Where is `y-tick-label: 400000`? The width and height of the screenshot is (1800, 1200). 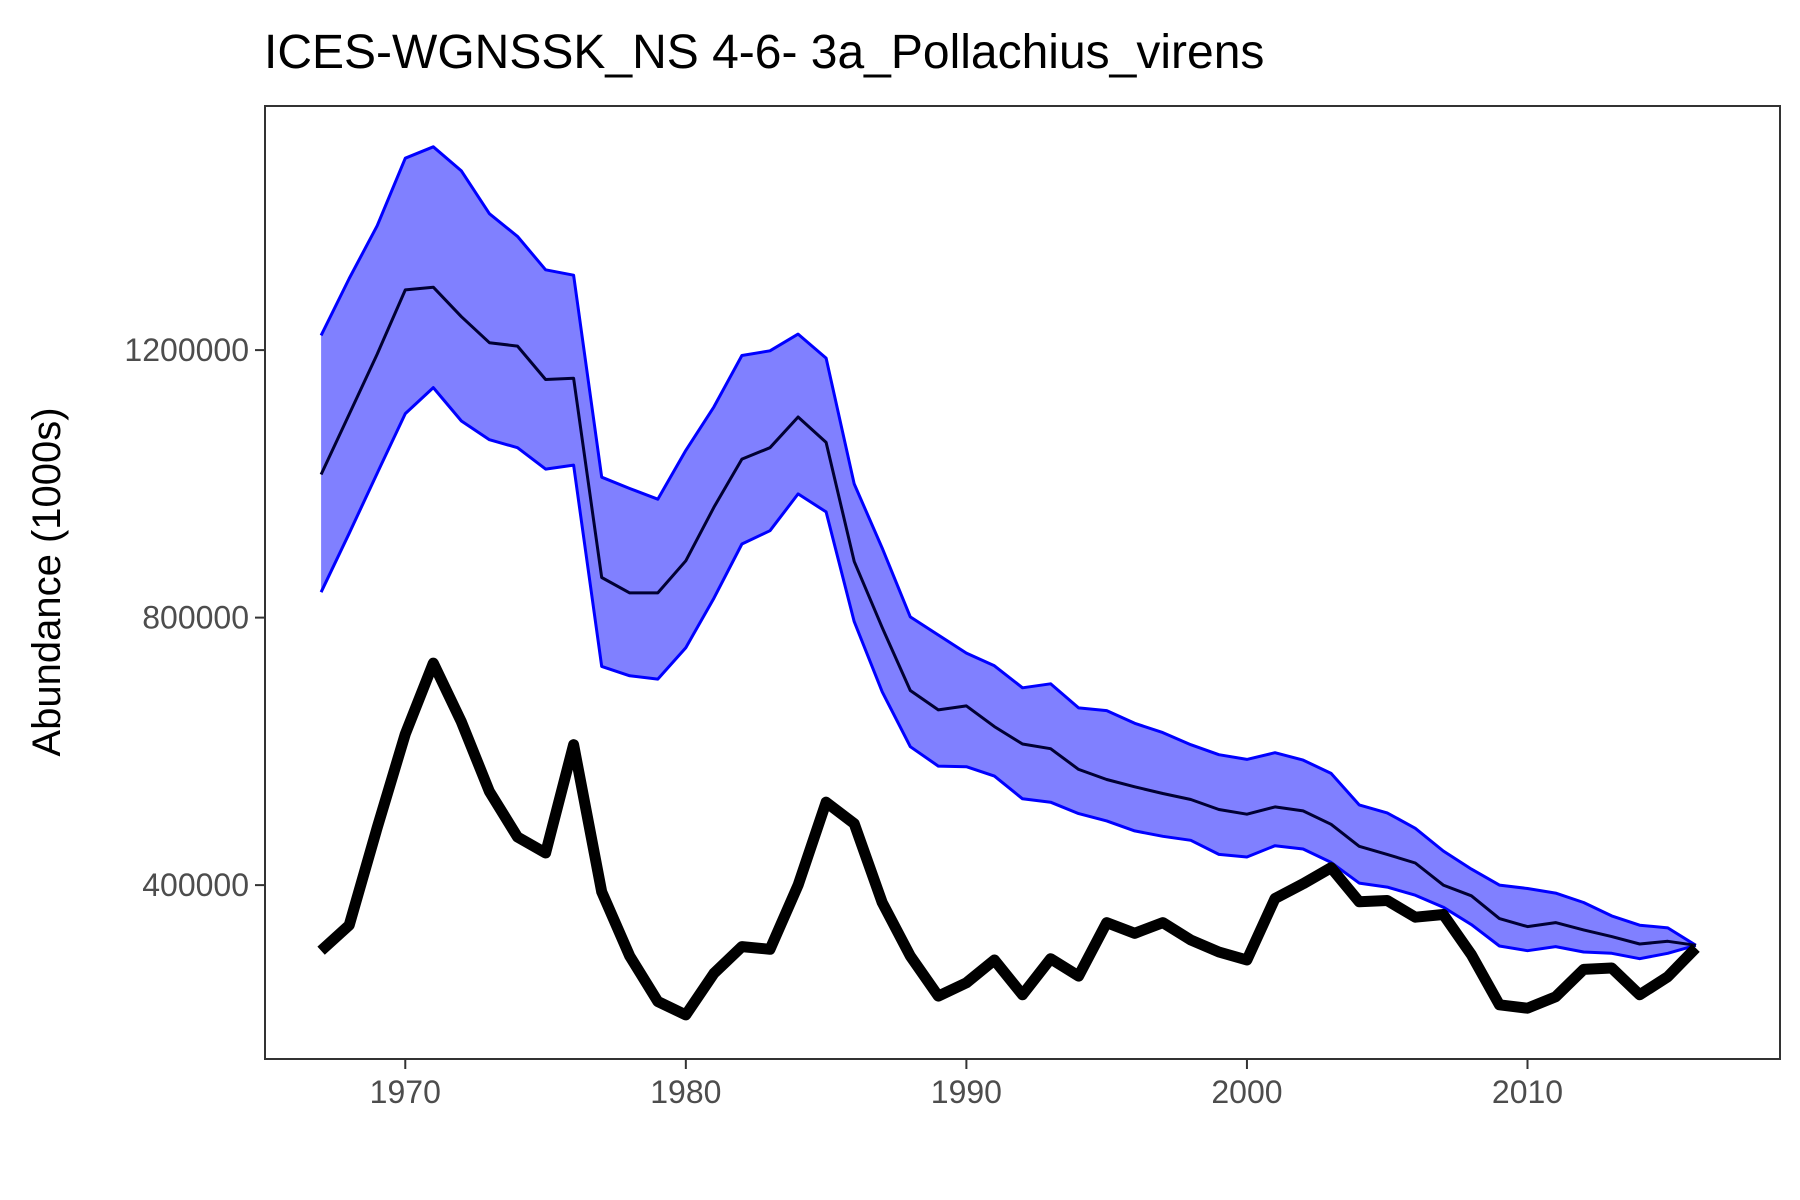
y-tick-label: 400000 is located at coordinates (195, 885).